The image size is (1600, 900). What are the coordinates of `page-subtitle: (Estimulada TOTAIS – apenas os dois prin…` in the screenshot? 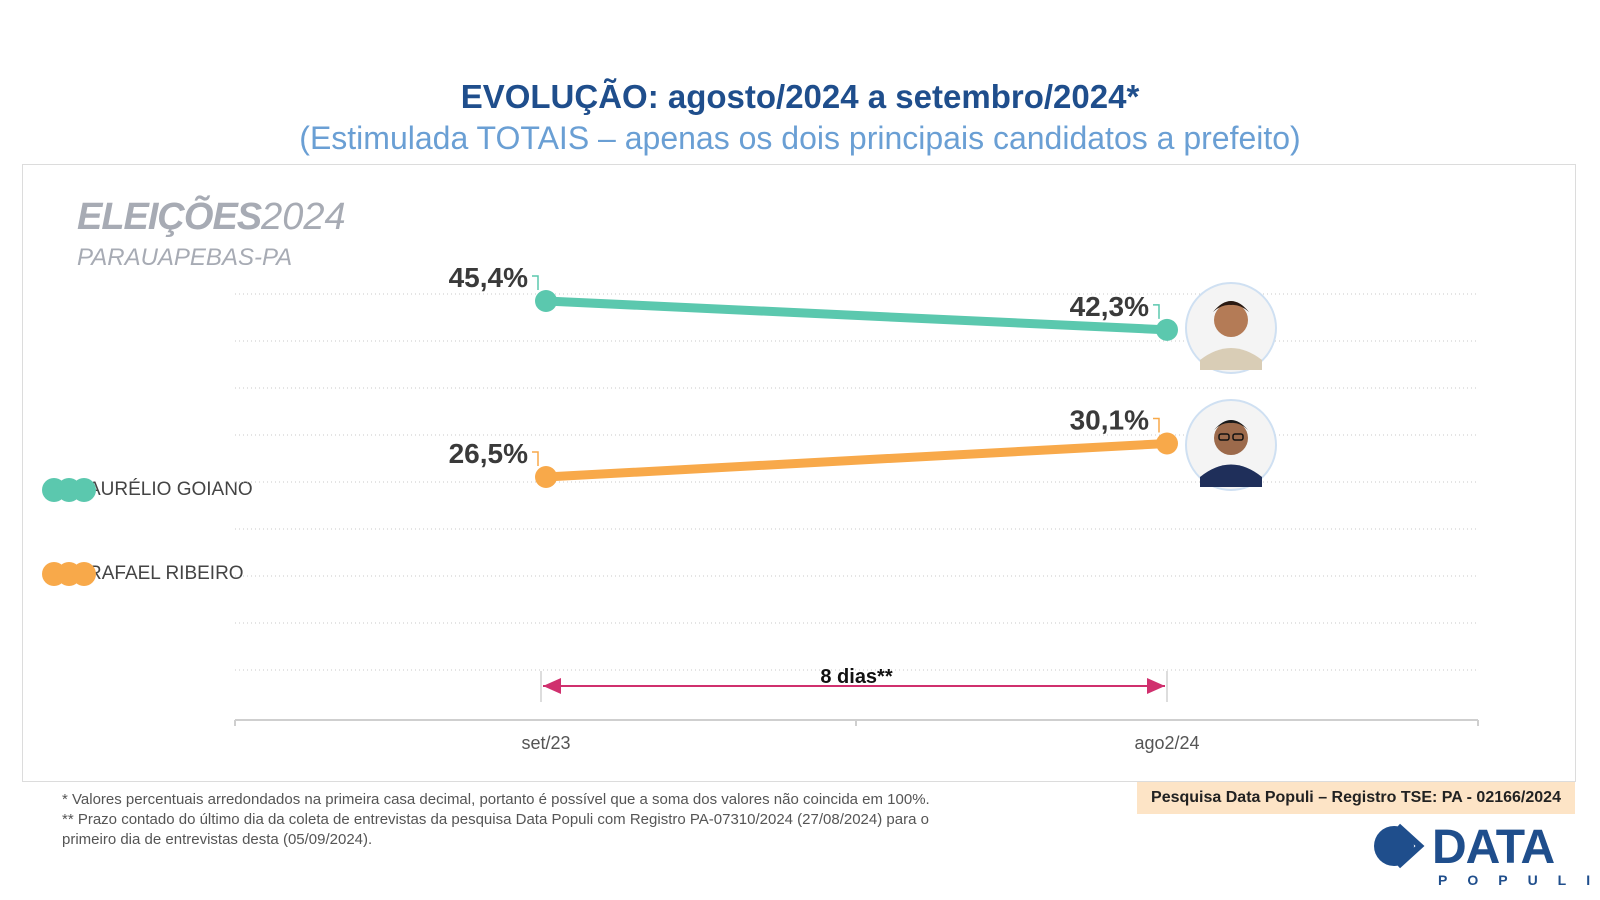 It's located at (800, 138).